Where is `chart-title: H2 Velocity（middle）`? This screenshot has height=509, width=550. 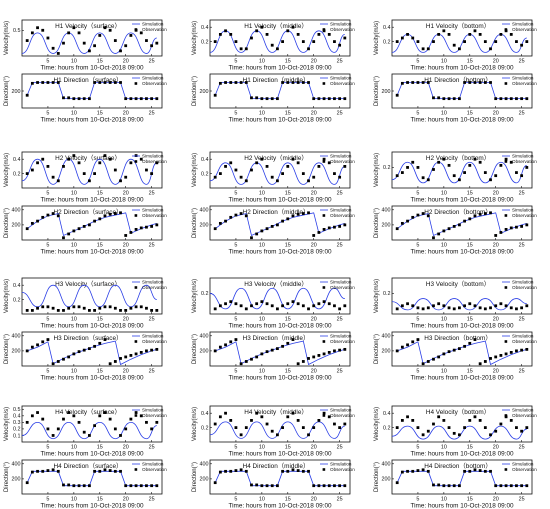 chart-title: H2 Velocity（middle） is located at coordinates (276, 158).